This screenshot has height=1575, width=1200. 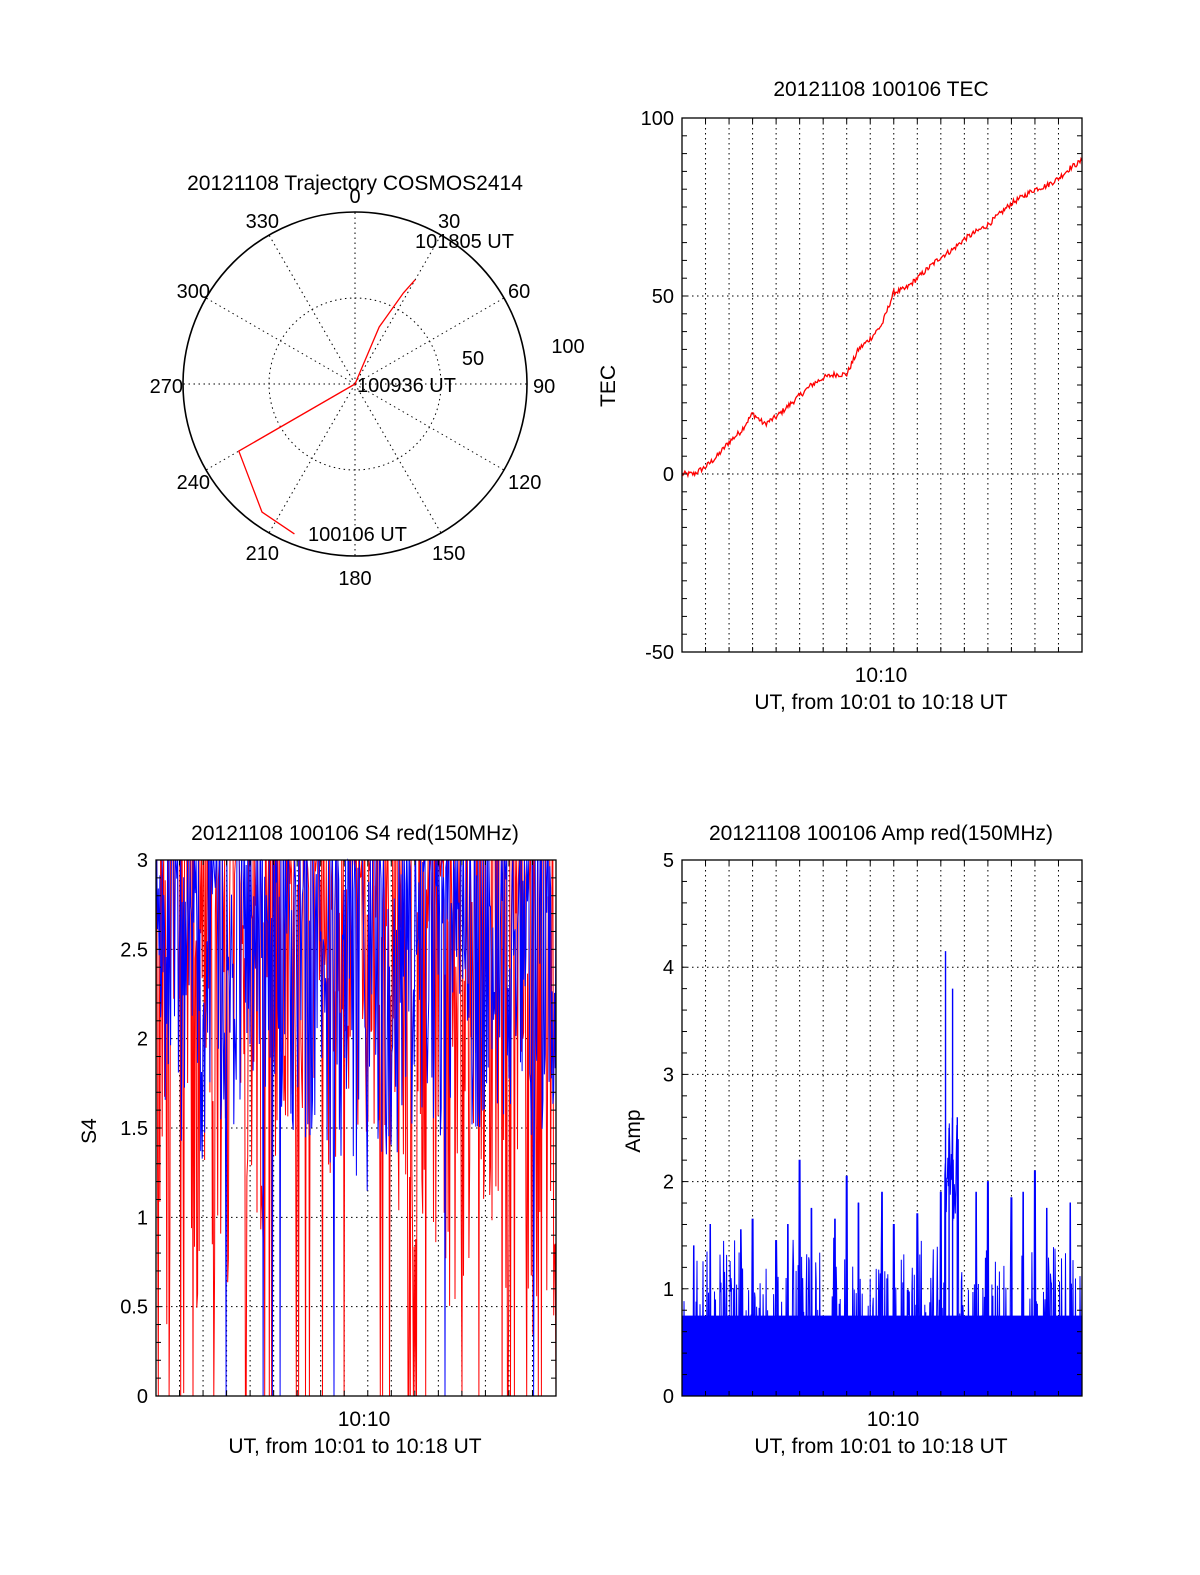 What do you see at coordinates (364, 1419) in the screenshot?
I see `s4-xtick-label: 10:10` at bounding box center [364, 1419].